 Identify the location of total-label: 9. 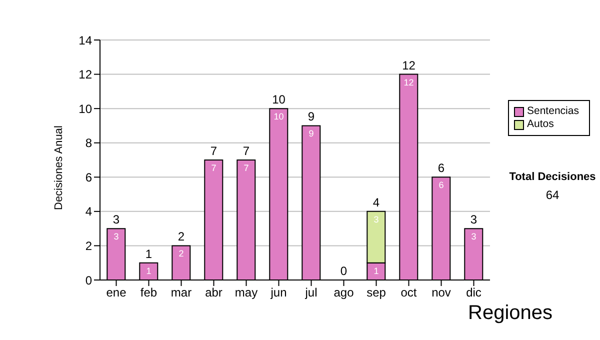
(311, 117).